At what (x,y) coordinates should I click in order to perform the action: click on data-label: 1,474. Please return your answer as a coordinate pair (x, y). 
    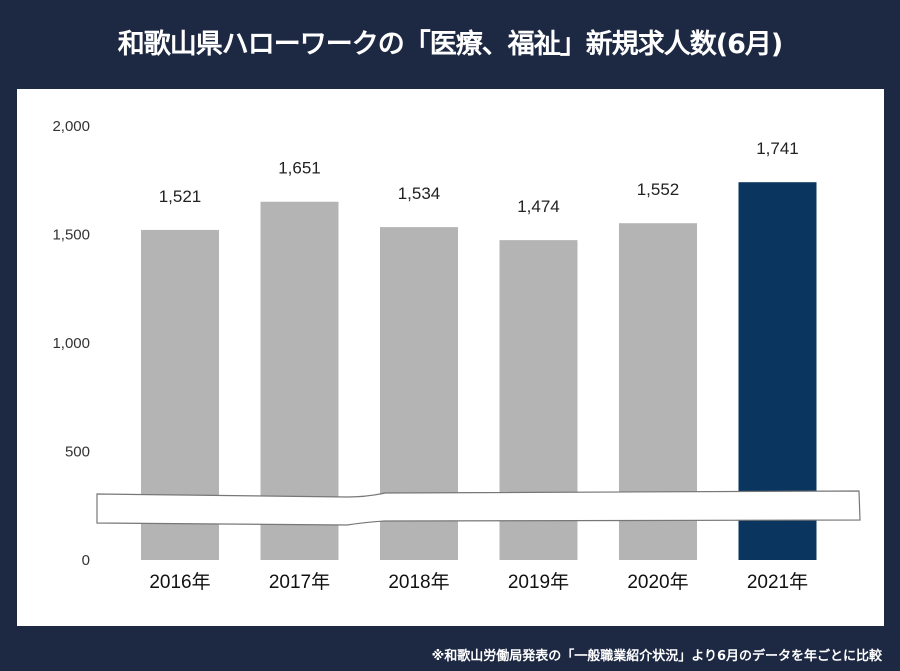
    Looking at the image, I should click on (538, 206).